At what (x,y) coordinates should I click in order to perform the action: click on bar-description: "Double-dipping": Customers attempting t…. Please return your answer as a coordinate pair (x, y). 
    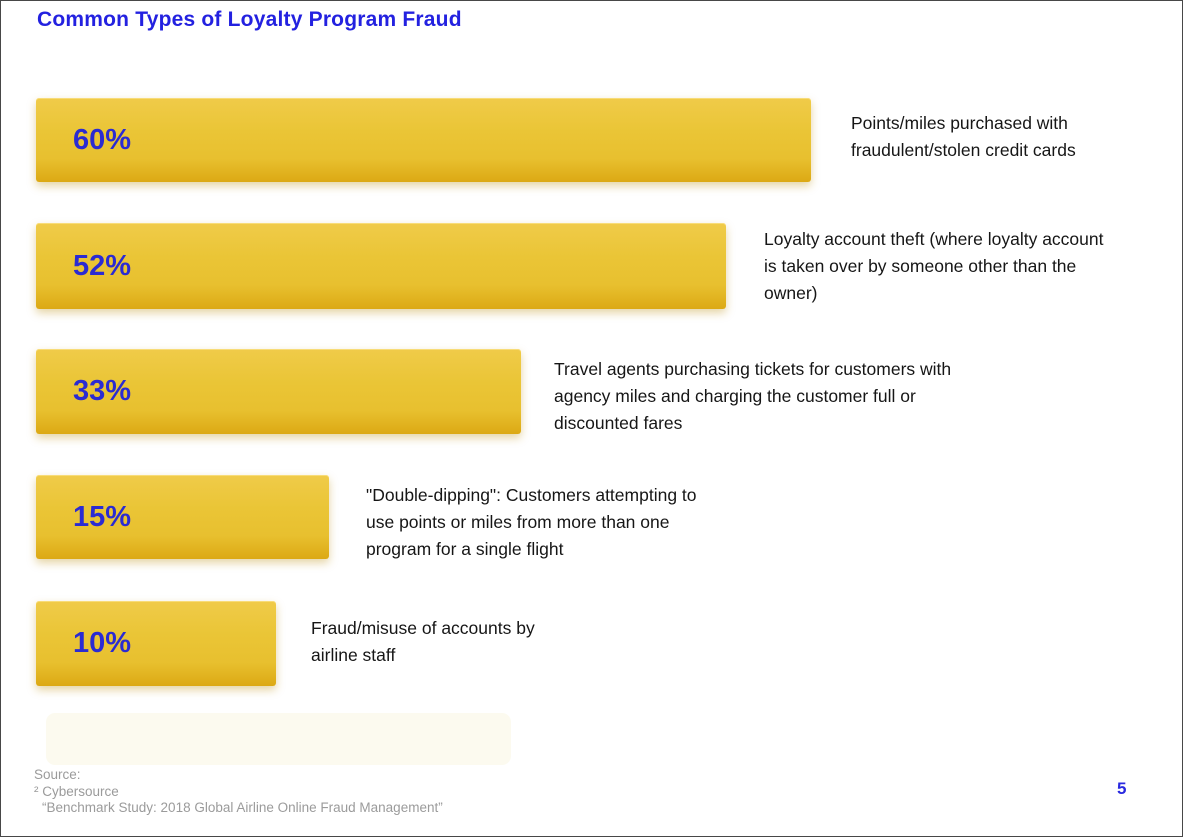
    Looking at the image, I should click on (531, 522).